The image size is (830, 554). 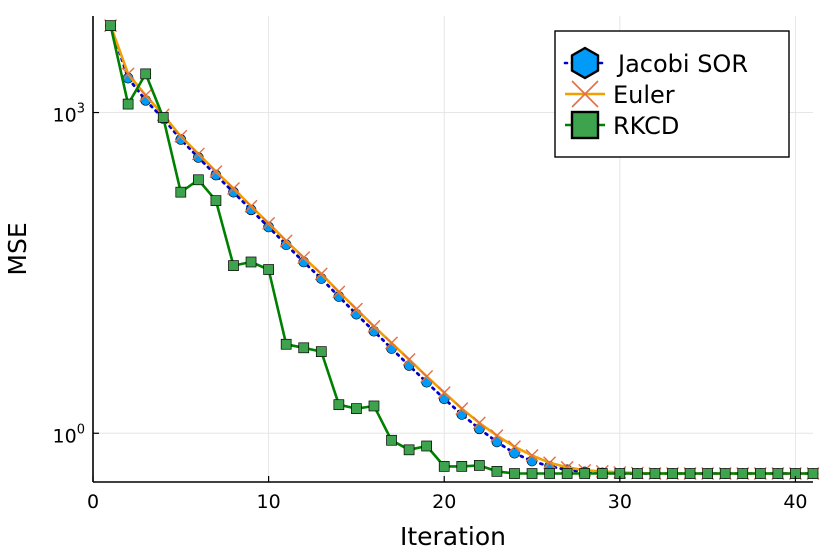 What do you see at coordinates (17, 248) in the screenshot?
I see `y-axis-title: MSE` at bounding box center [17, 248].